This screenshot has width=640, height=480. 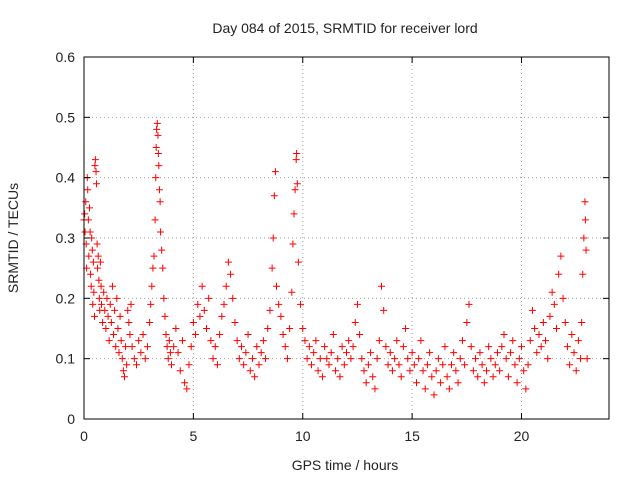 What do you see at coordinates (412, 436) in the screenshot?
I see `x-tick-label: 15` at bounding box center [412, 436].